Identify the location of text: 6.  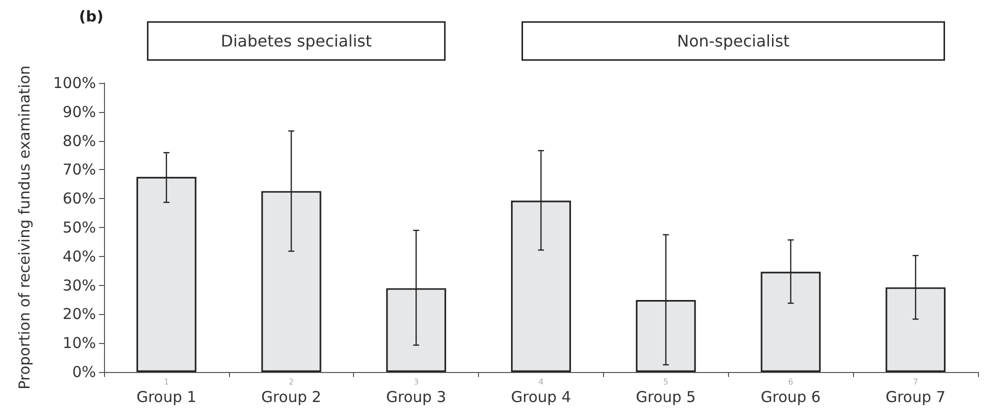
(791, 382).